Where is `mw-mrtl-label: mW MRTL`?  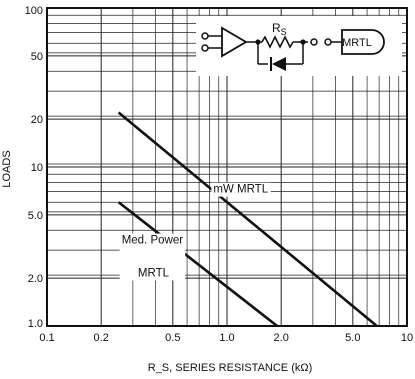
mw-mrtl-label: mW MRTL is located at coordinates (240, 190).